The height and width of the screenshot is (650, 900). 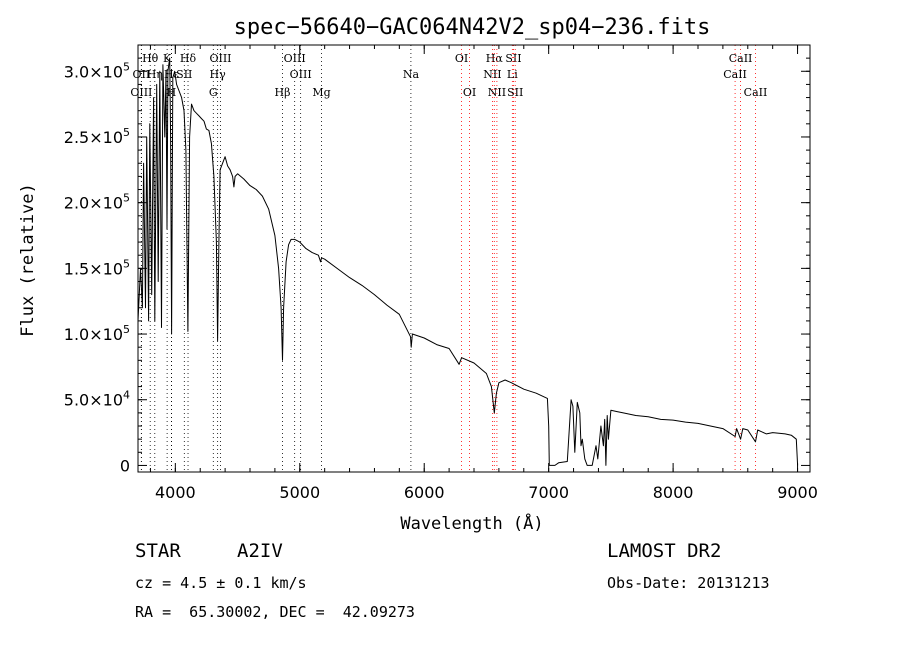 I want to click on x-tick-label-5: 9000, so click(x=797, y=492).